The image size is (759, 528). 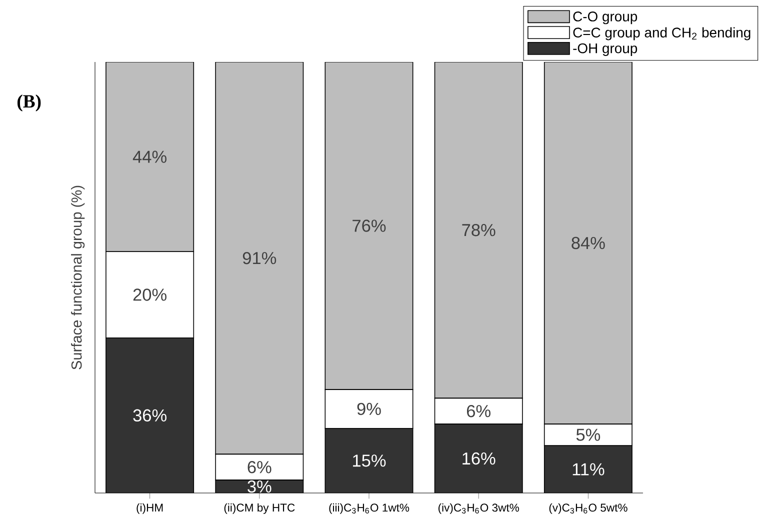 I want to click on data-label: 91%, so click(x=259, y=258).